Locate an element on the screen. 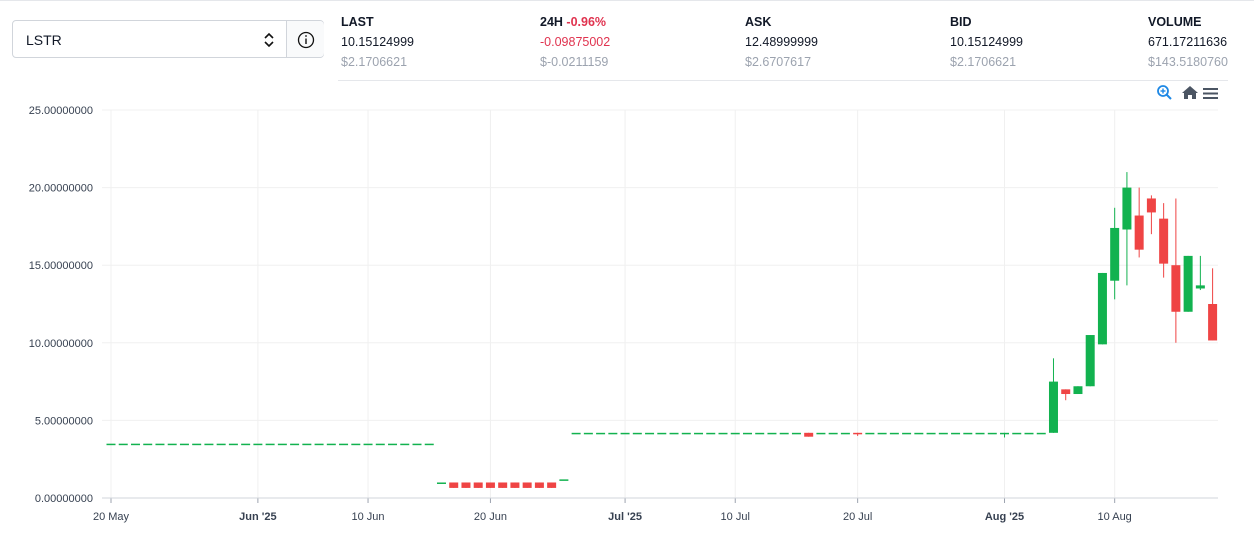 This screenshot has width=1254, height=546. y-tick-label: 10.00000000 is located at coordinates (61, 344).